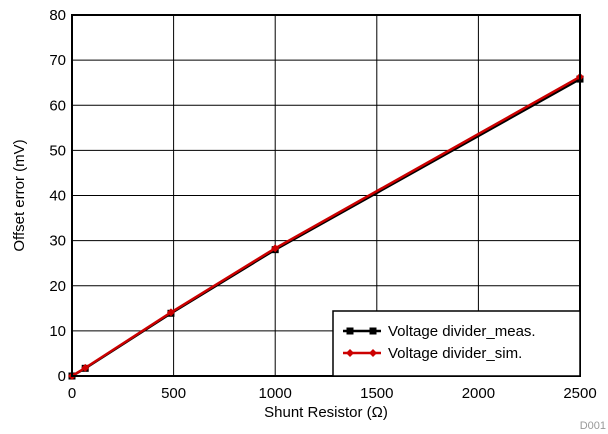 The image size is (608, 434). I want to click on x-tick-label: 1500, so click(376, 393).